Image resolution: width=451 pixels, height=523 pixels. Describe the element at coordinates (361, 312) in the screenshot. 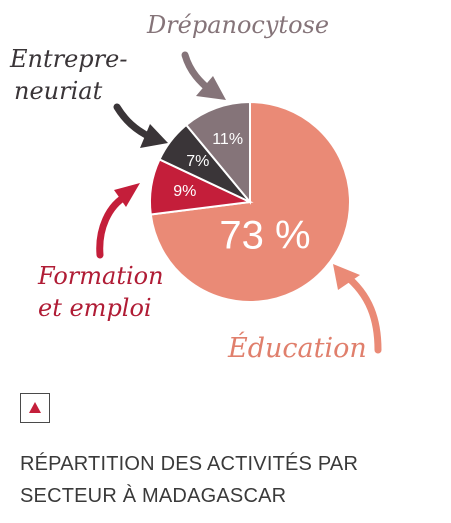

I see `arrow-education` at that location.